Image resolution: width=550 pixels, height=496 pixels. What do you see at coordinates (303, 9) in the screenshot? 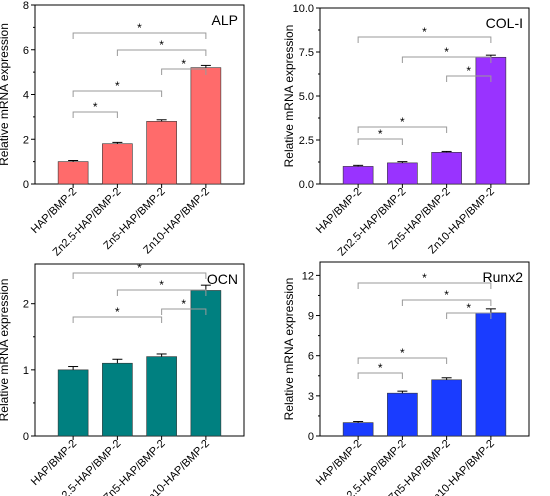
I see `y-tick-label: 10.0` at bounding box center [303, 9].